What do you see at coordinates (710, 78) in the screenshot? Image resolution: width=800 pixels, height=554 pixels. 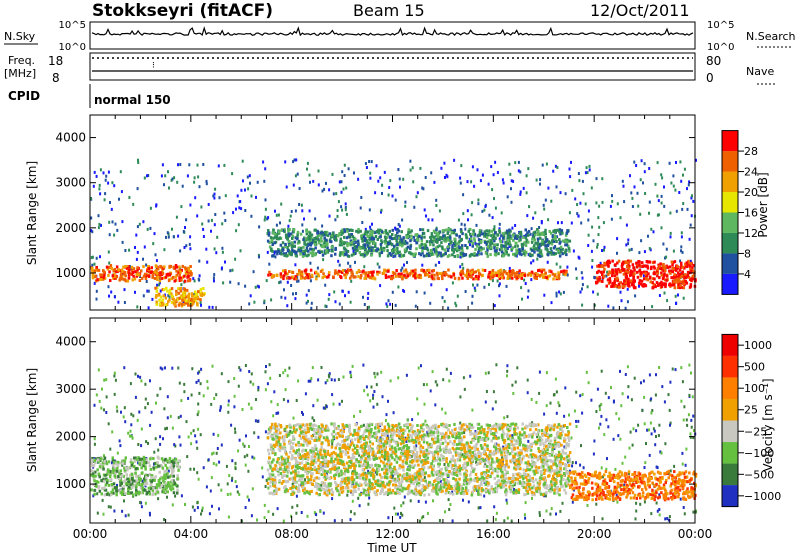 I see `nave-tick-bottom: 0` at bounding box center [710, 78].